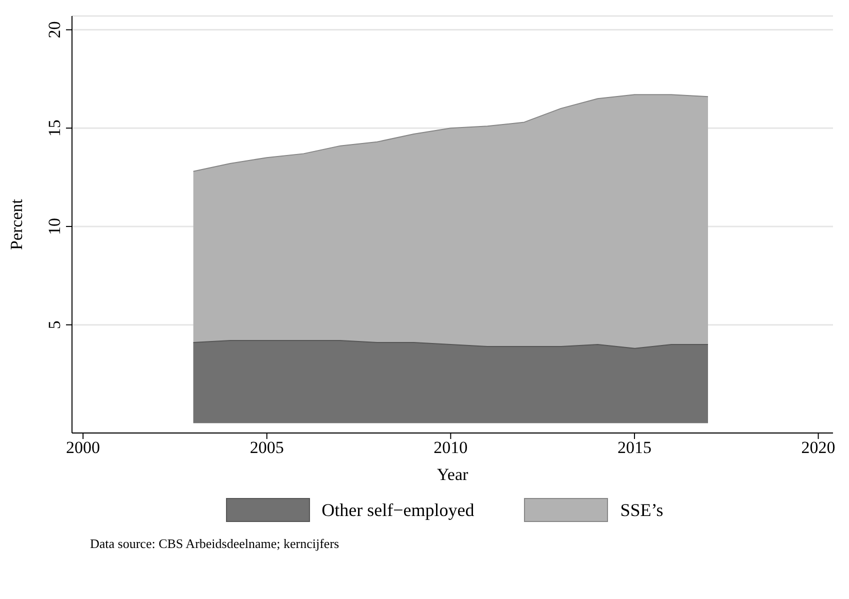 The image size is (849, 599). Describe the element at coordinates (452, 474) in the screenshot. I see `x-axis-title: Year` at that location.